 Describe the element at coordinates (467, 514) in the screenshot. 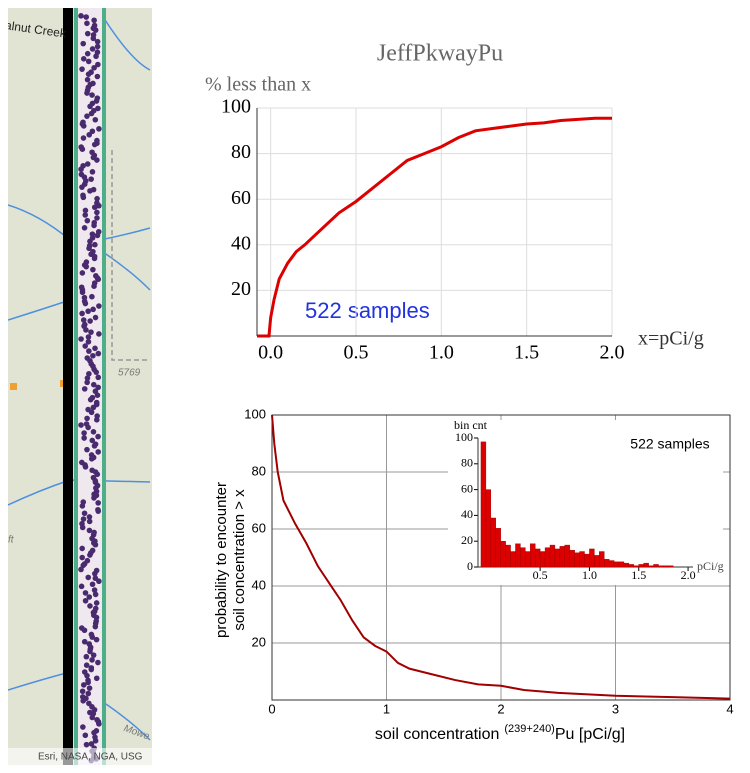

I see `y-tick-label: 40` at that location.